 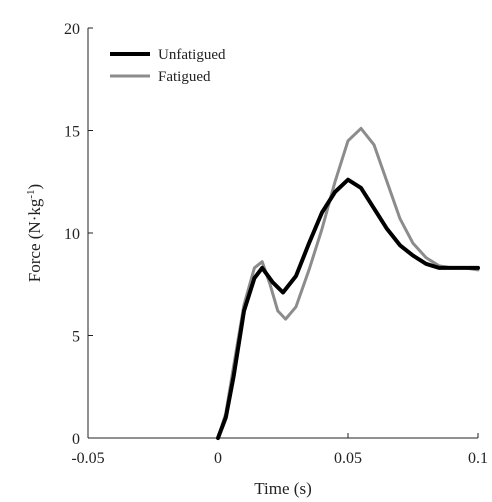 What do you see at coordinates (348, 458) in the screenshot?
I see `x-tick-label: 0.05` at bounding box center [348, 458].